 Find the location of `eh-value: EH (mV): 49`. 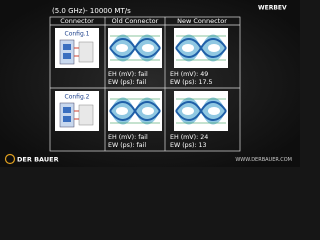

eh-value: EH (mV): 49 is located at coordinates (189, 74).